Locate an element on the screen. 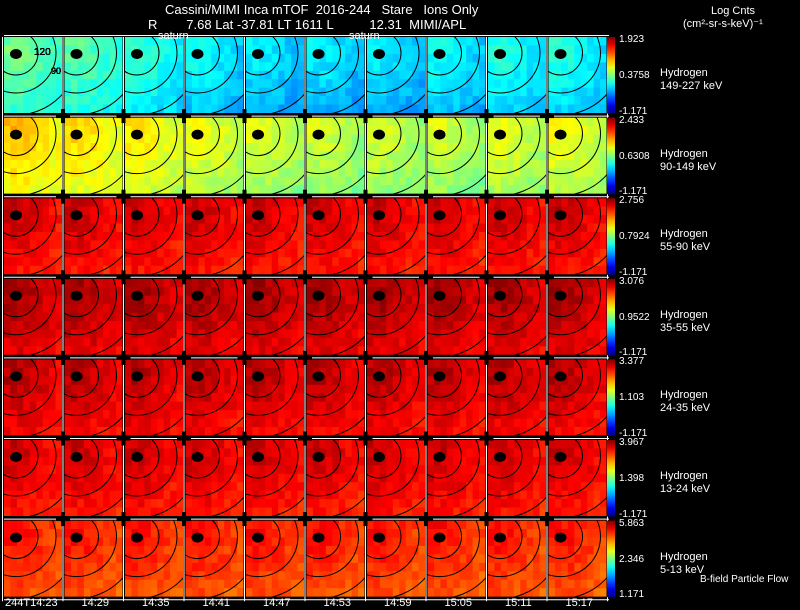  colorbar-mid: 1.103 is located at coordinates (631, 397).